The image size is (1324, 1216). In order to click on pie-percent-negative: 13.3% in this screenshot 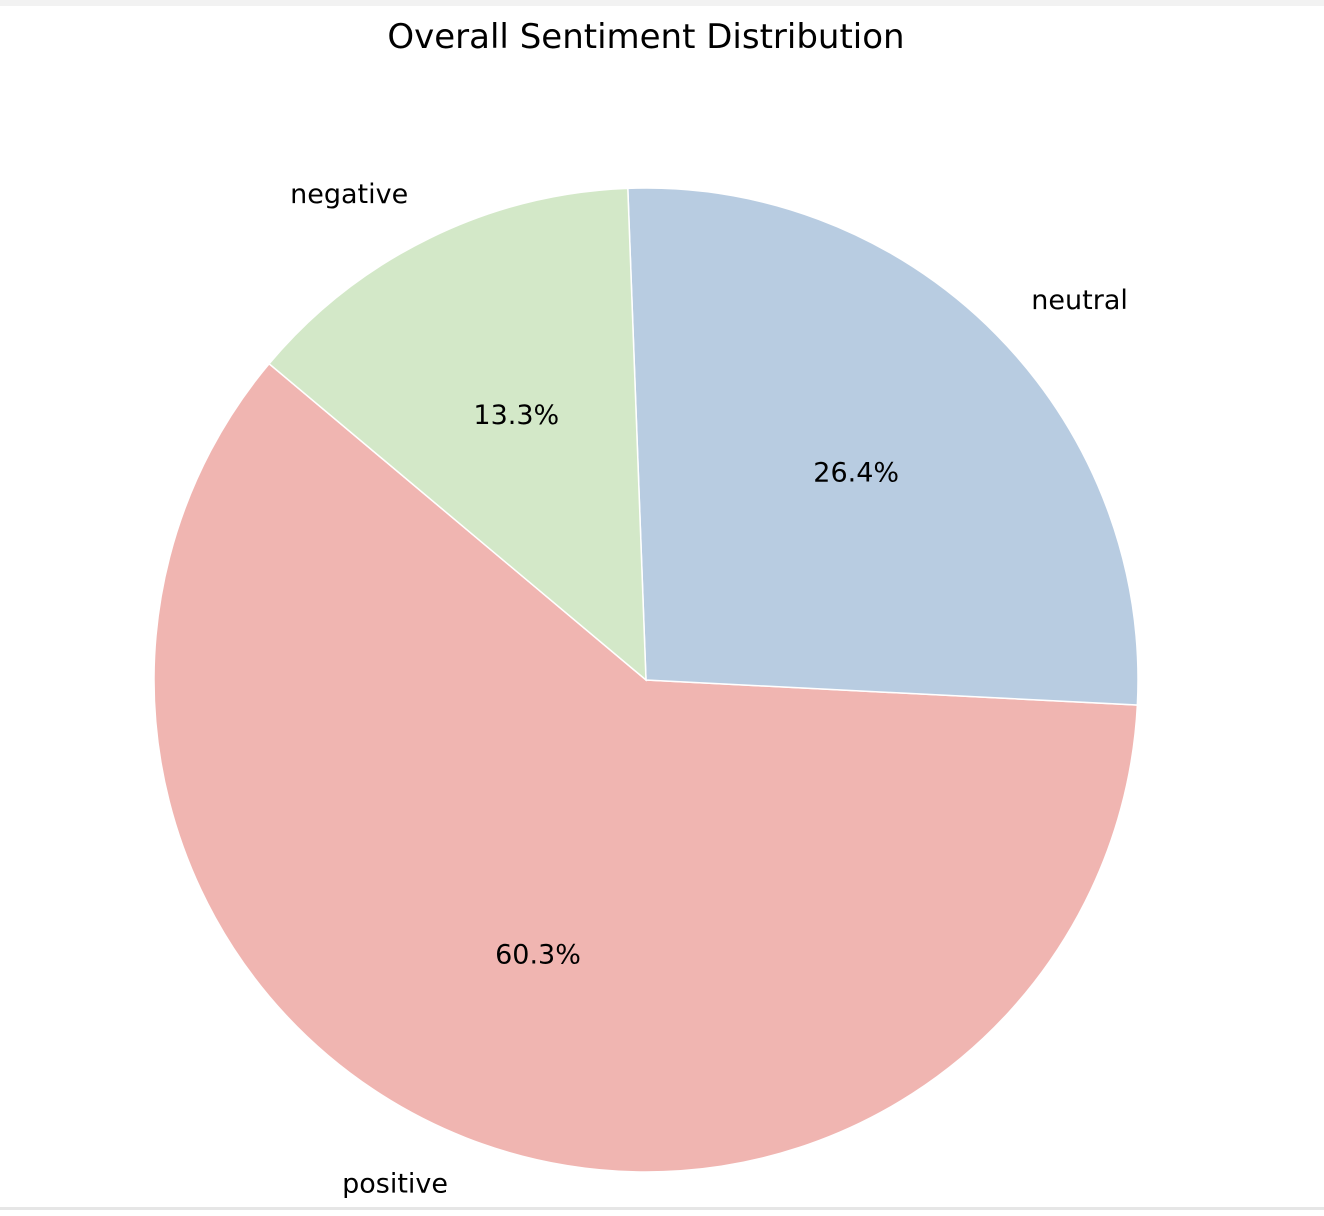, I will do `click(516, 415)`.